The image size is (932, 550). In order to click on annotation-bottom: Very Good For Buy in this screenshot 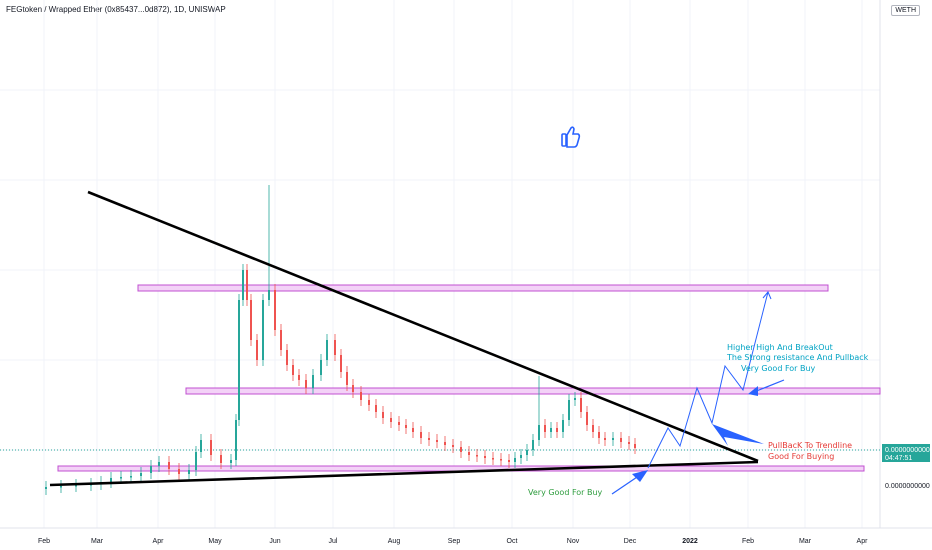, I will do `click(565, 492)`.